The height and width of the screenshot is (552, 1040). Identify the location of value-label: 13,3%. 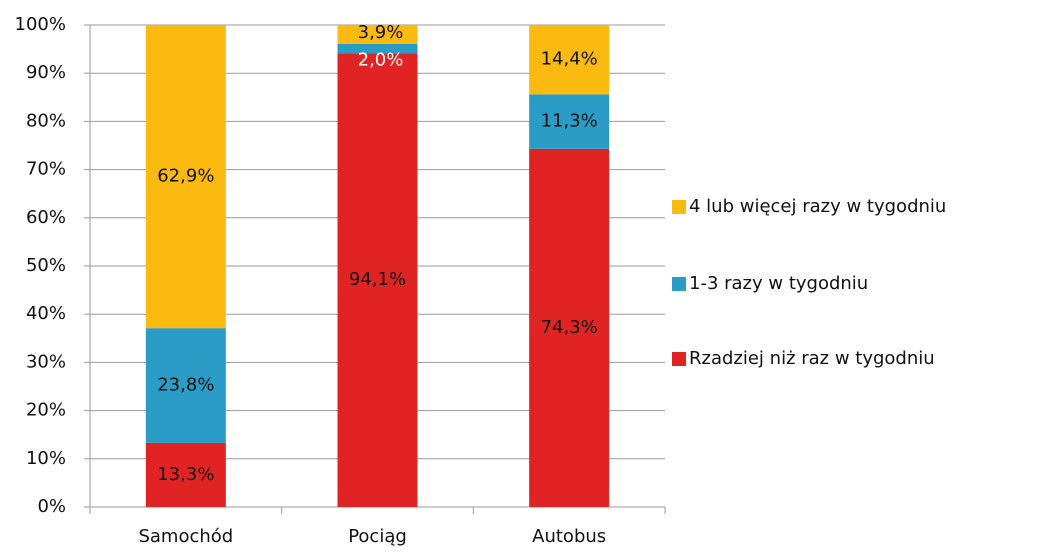
(185, 474).